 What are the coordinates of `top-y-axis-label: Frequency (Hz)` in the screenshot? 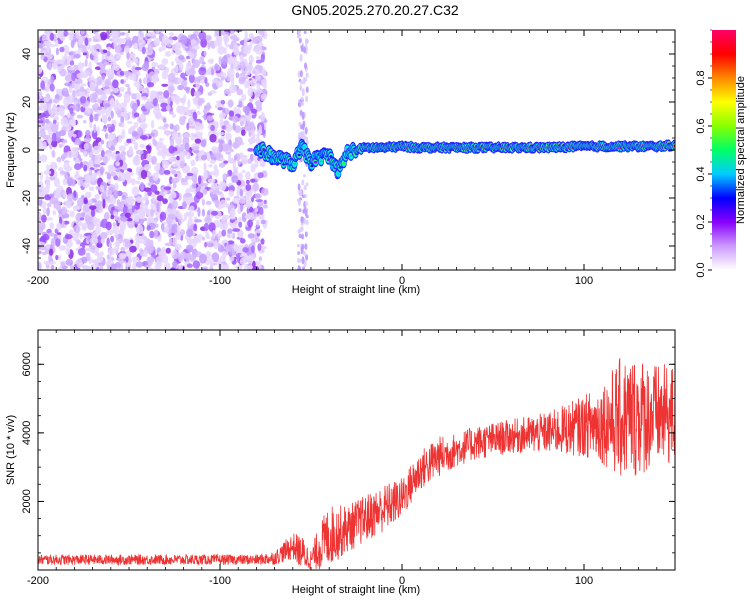 It's located at (11, 150).